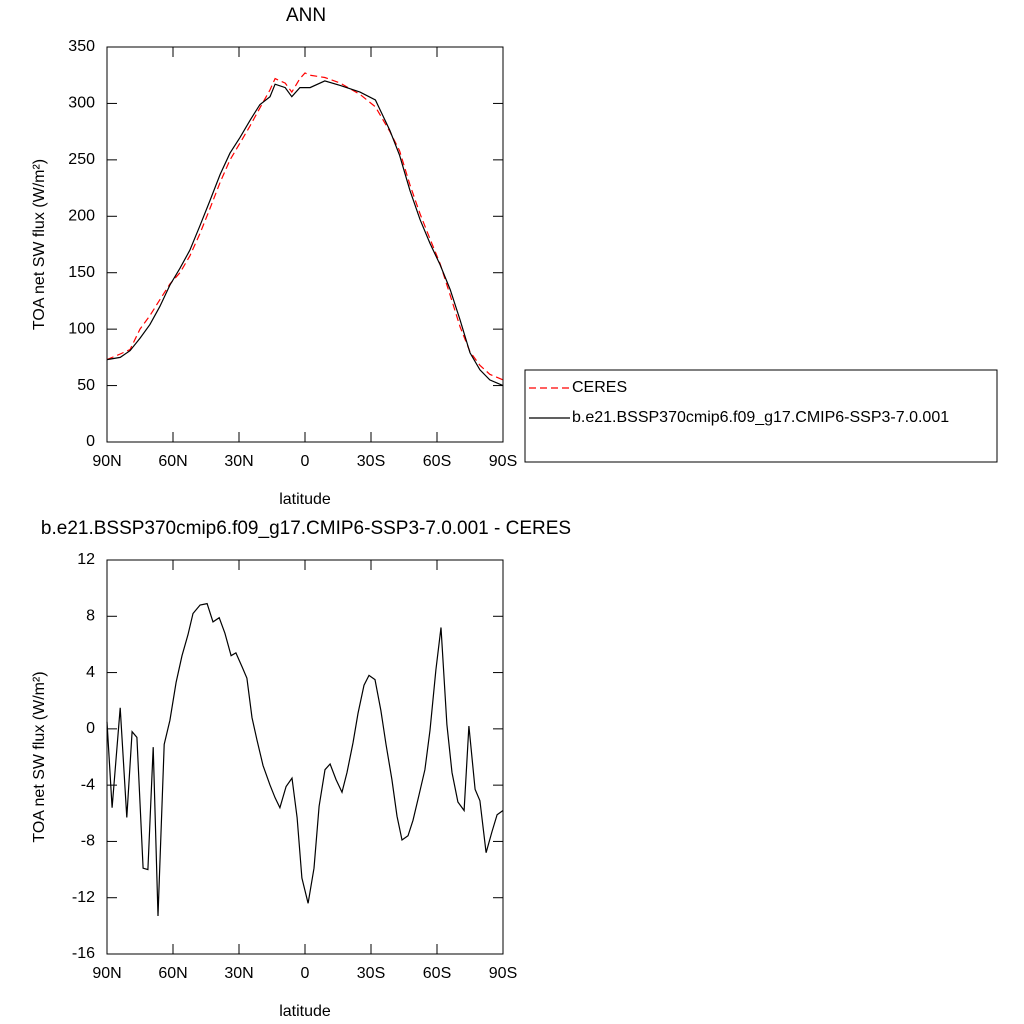 The width and height of the screenshot is (1024, 1024). Describe the element at coordinates (86, 559) in the screenshot. I see `y-tick-label: 12` at that location.